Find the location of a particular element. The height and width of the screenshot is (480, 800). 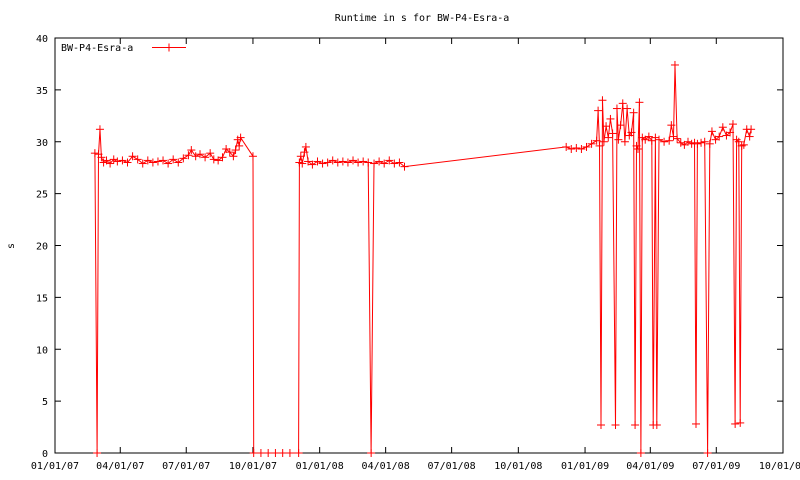

legend-label: BW-P4-Esra-a is located at coordinates (97, 48).